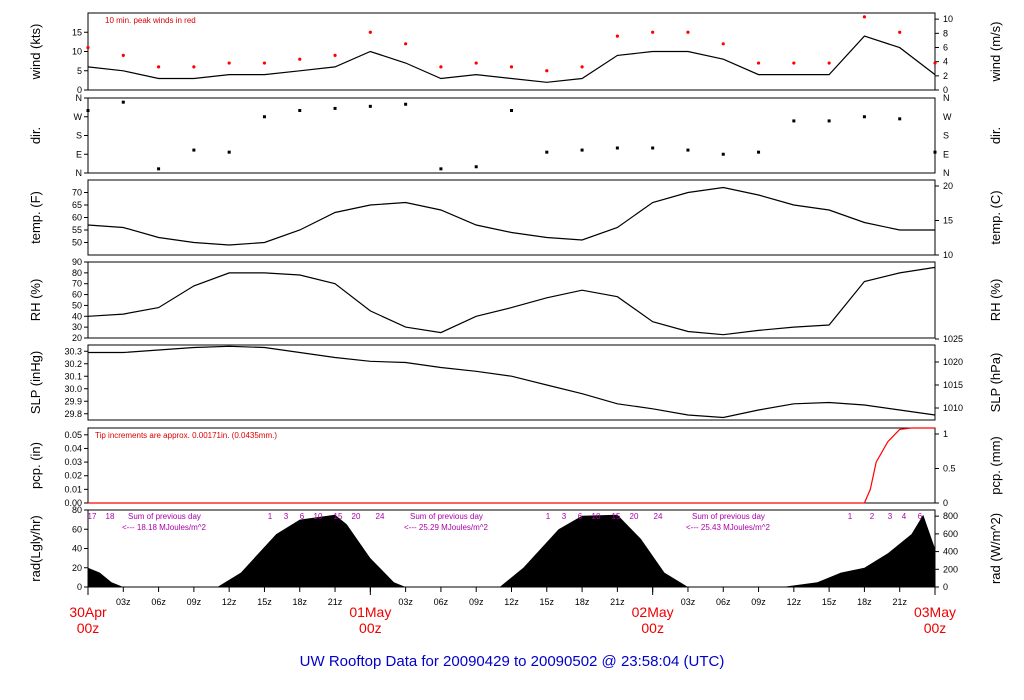 The width and height of the screenshot is (1024, 700). Describe the element at coordinates (79, 154) in the screenshot. I see `dir-ytick-label: E` at that location.